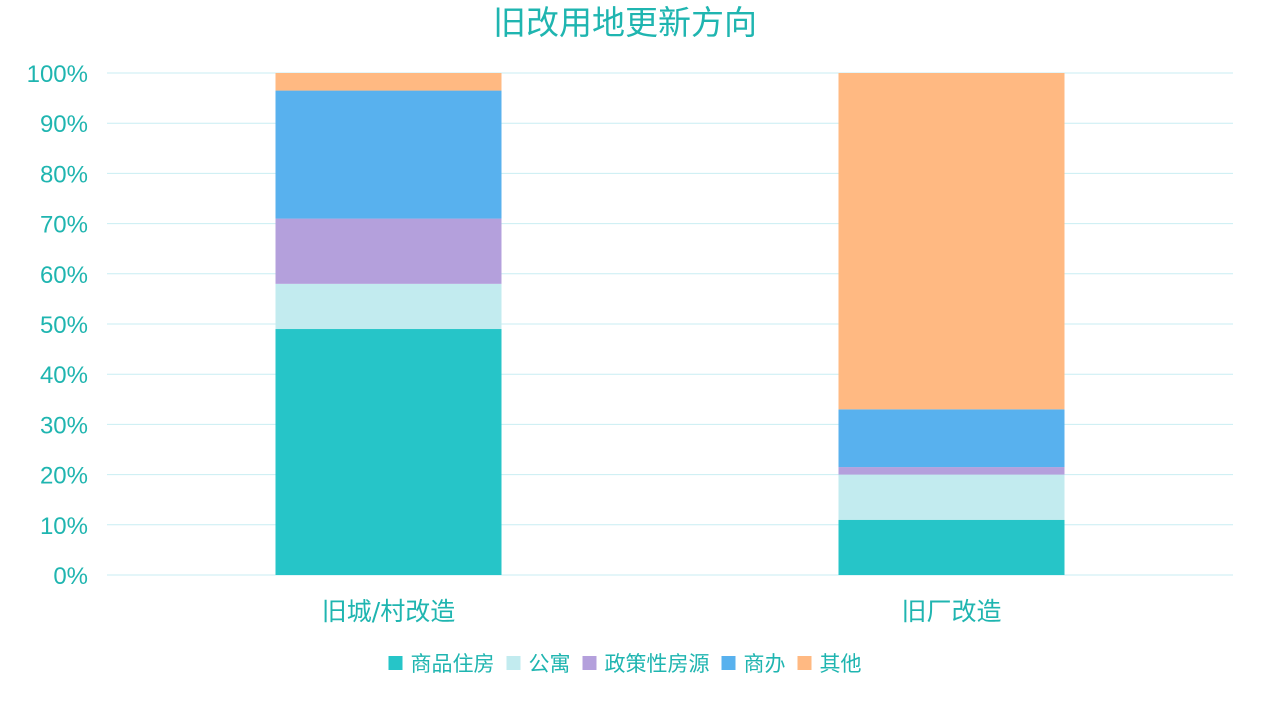 Image resolution: width=1264 pixels, height=701 pixels. Describe the element at coordinates (453, 664) in the screenshot. I see `legend-label: 商品住房` at that location.